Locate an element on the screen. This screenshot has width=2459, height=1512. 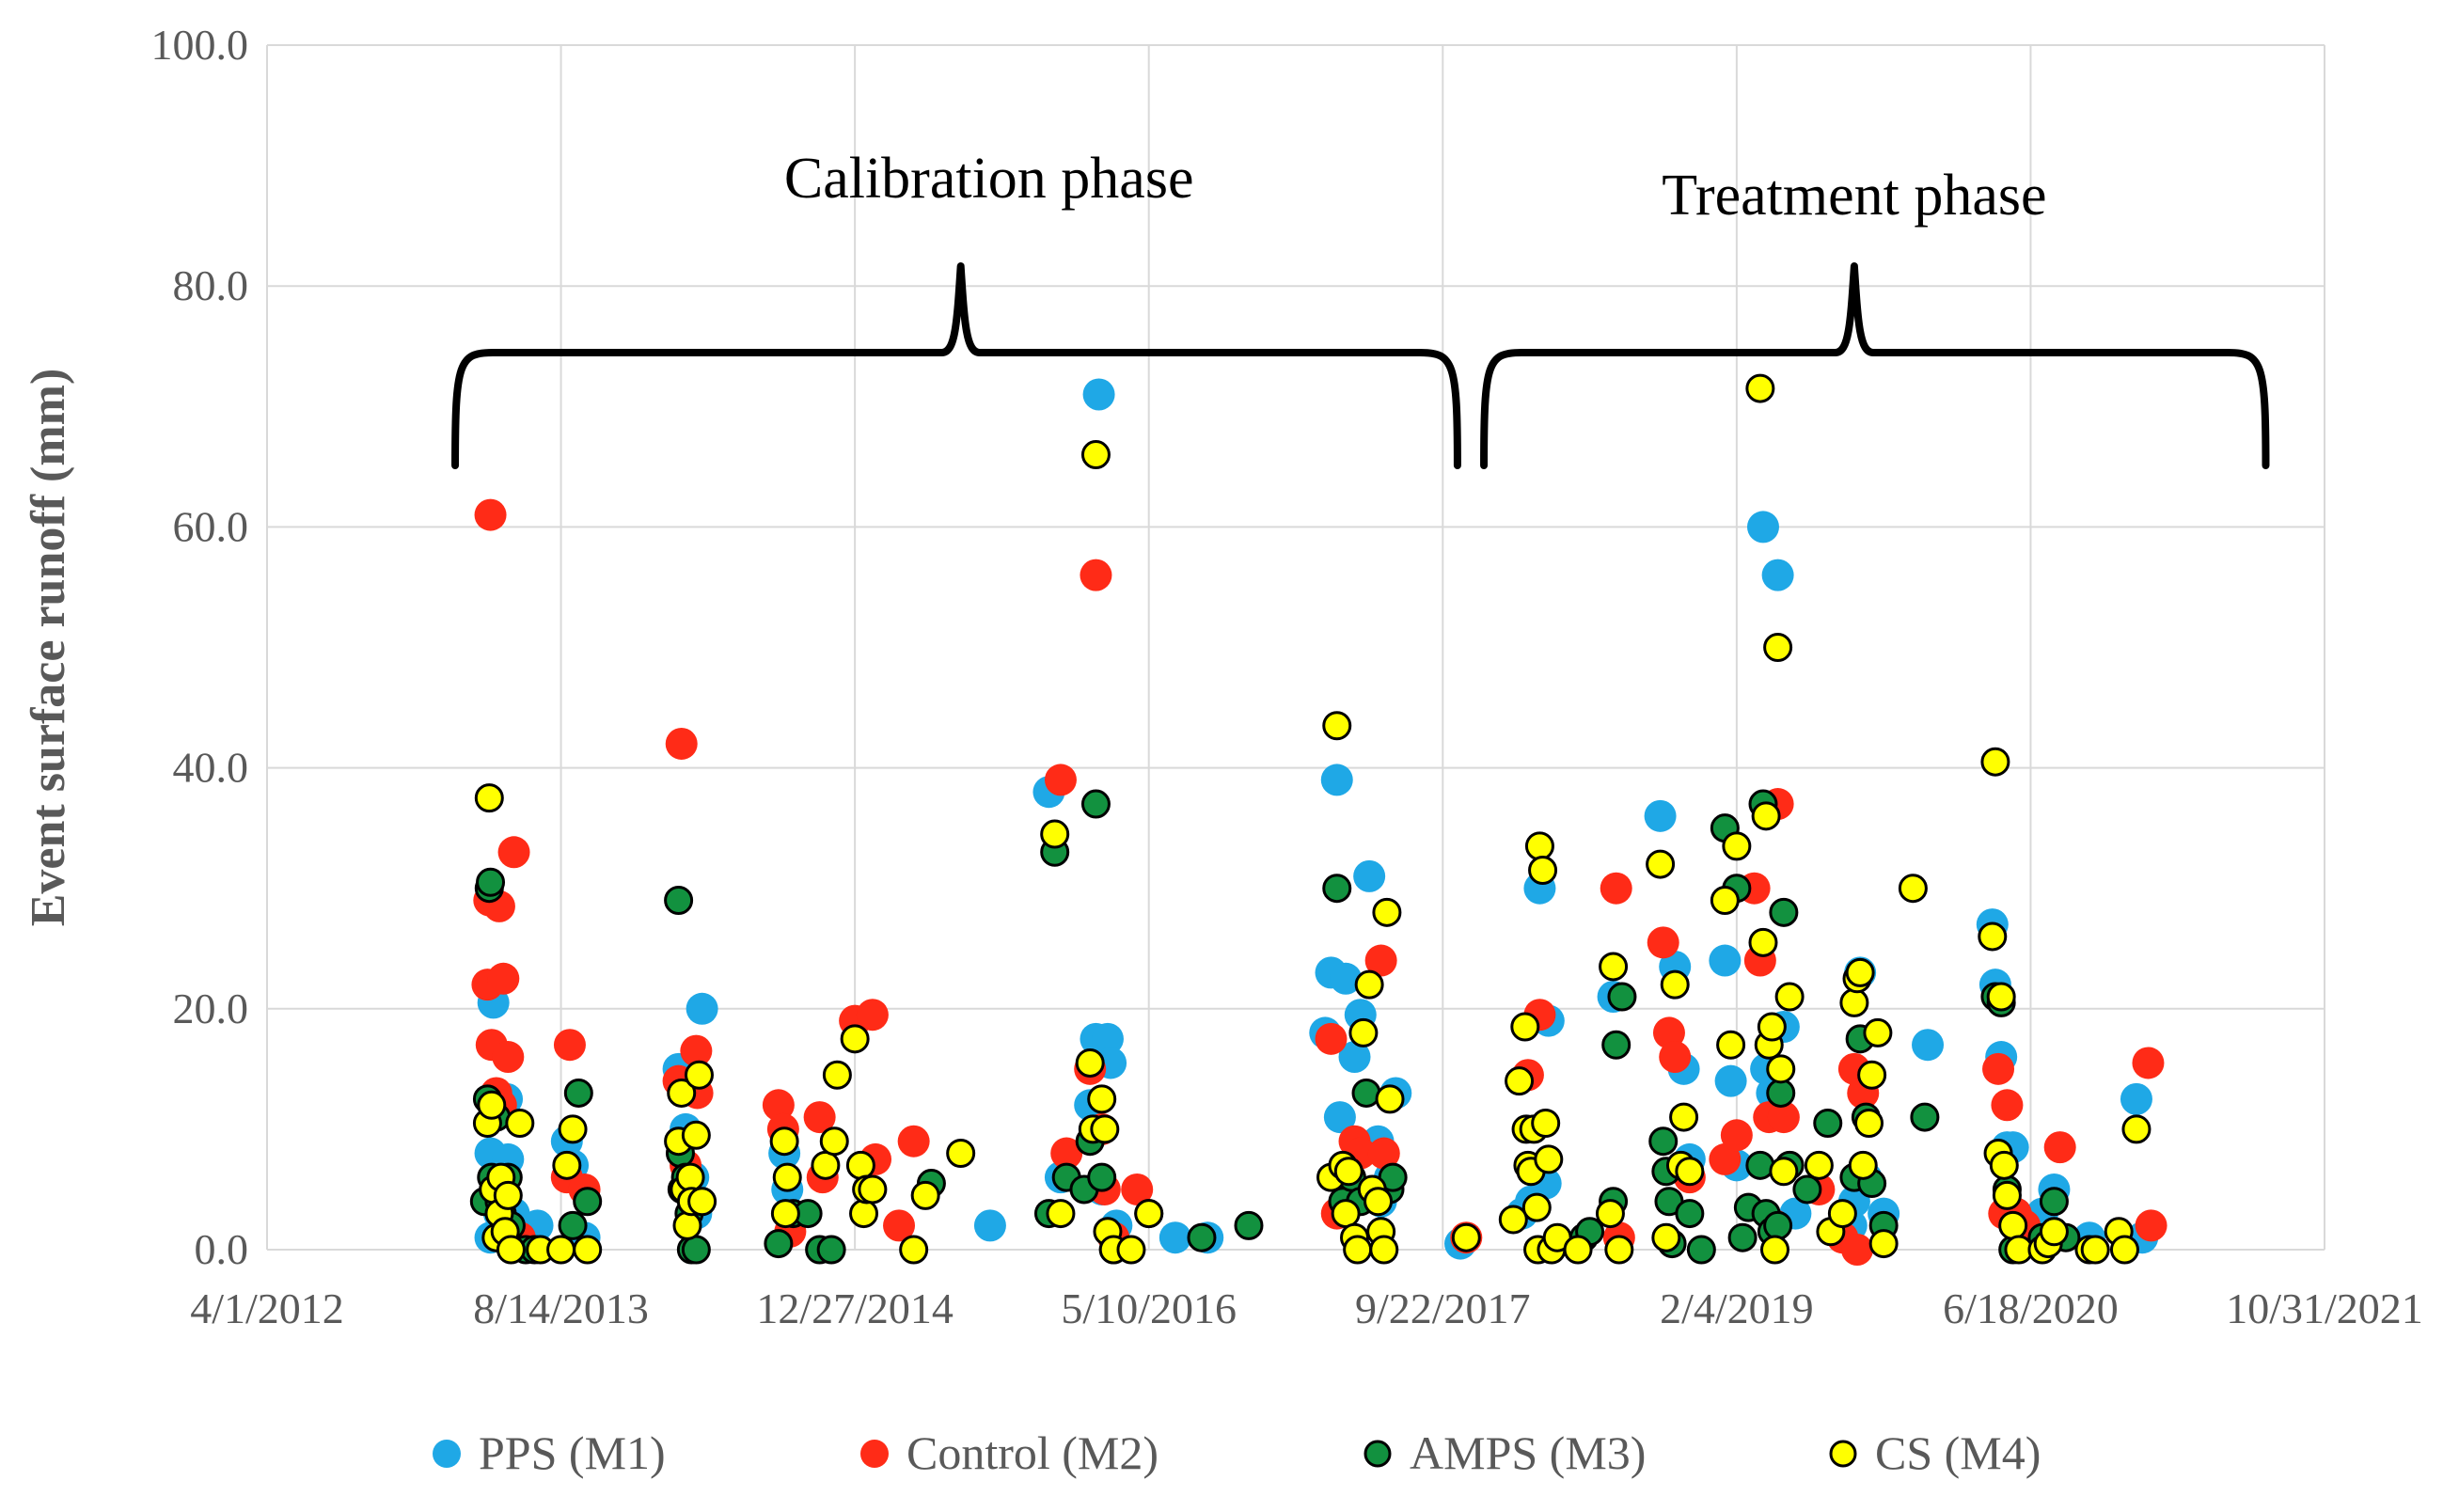
y-tick-label: 60.0 is located at coordinates (211, 526).